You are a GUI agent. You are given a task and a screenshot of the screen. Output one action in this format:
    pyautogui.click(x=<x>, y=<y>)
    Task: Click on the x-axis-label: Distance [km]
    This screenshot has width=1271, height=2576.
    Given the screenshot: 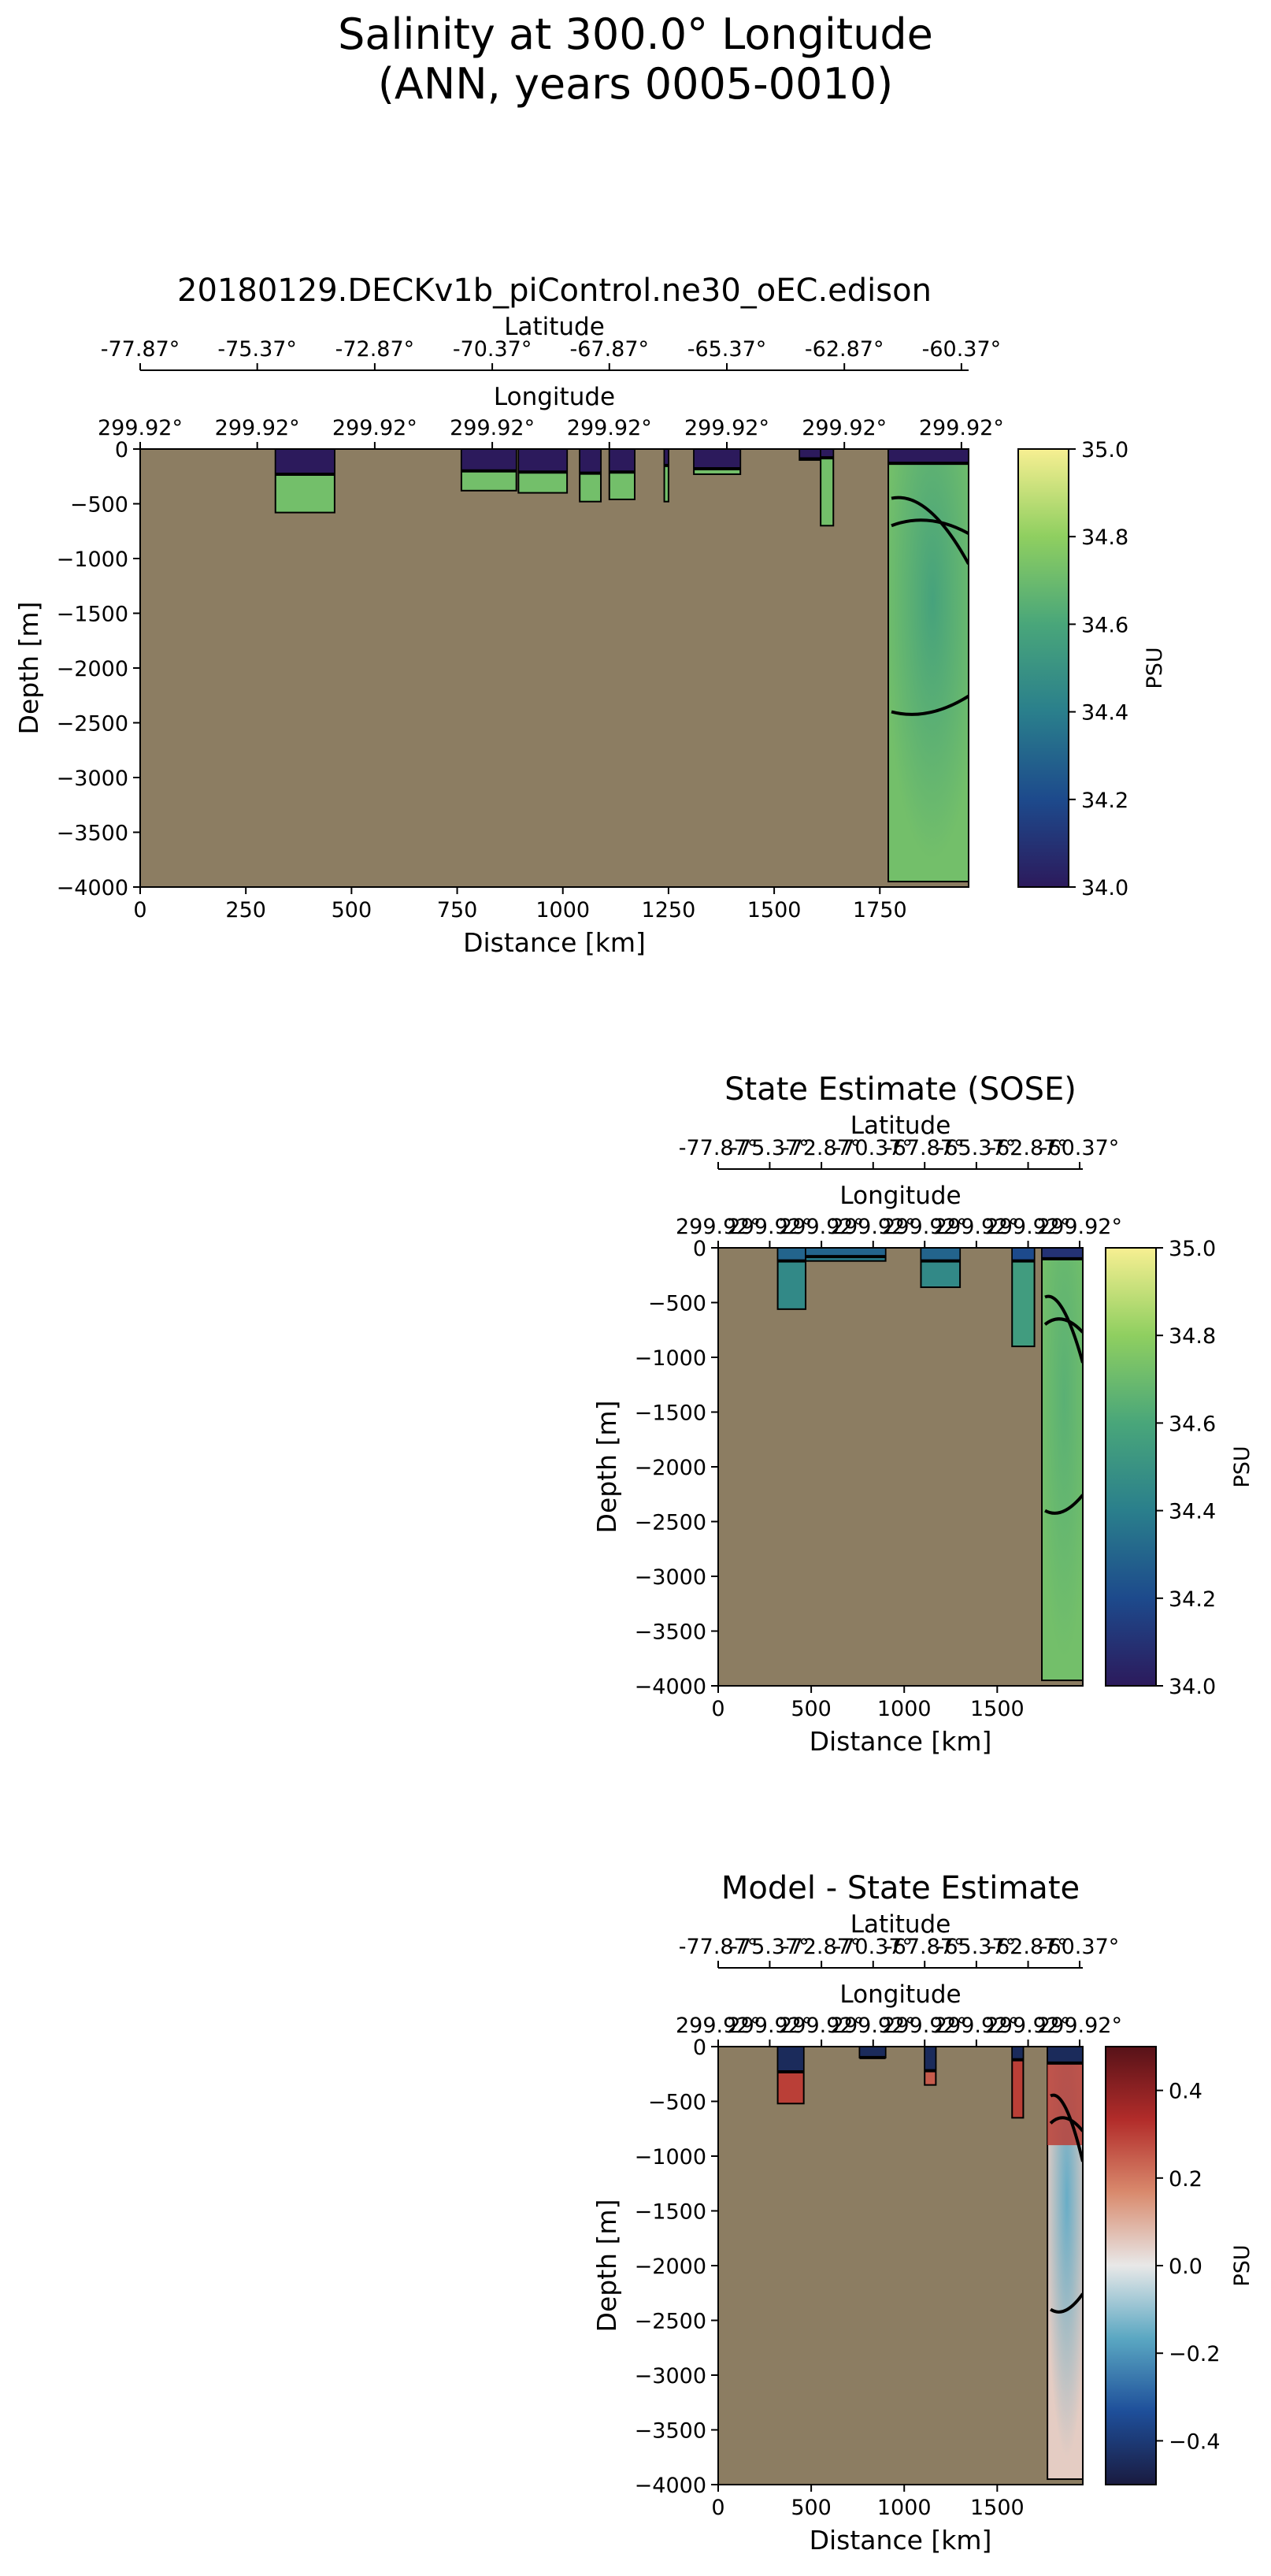 What is the action you would take?
    pyautogui.click(x=901, y=1741)
    